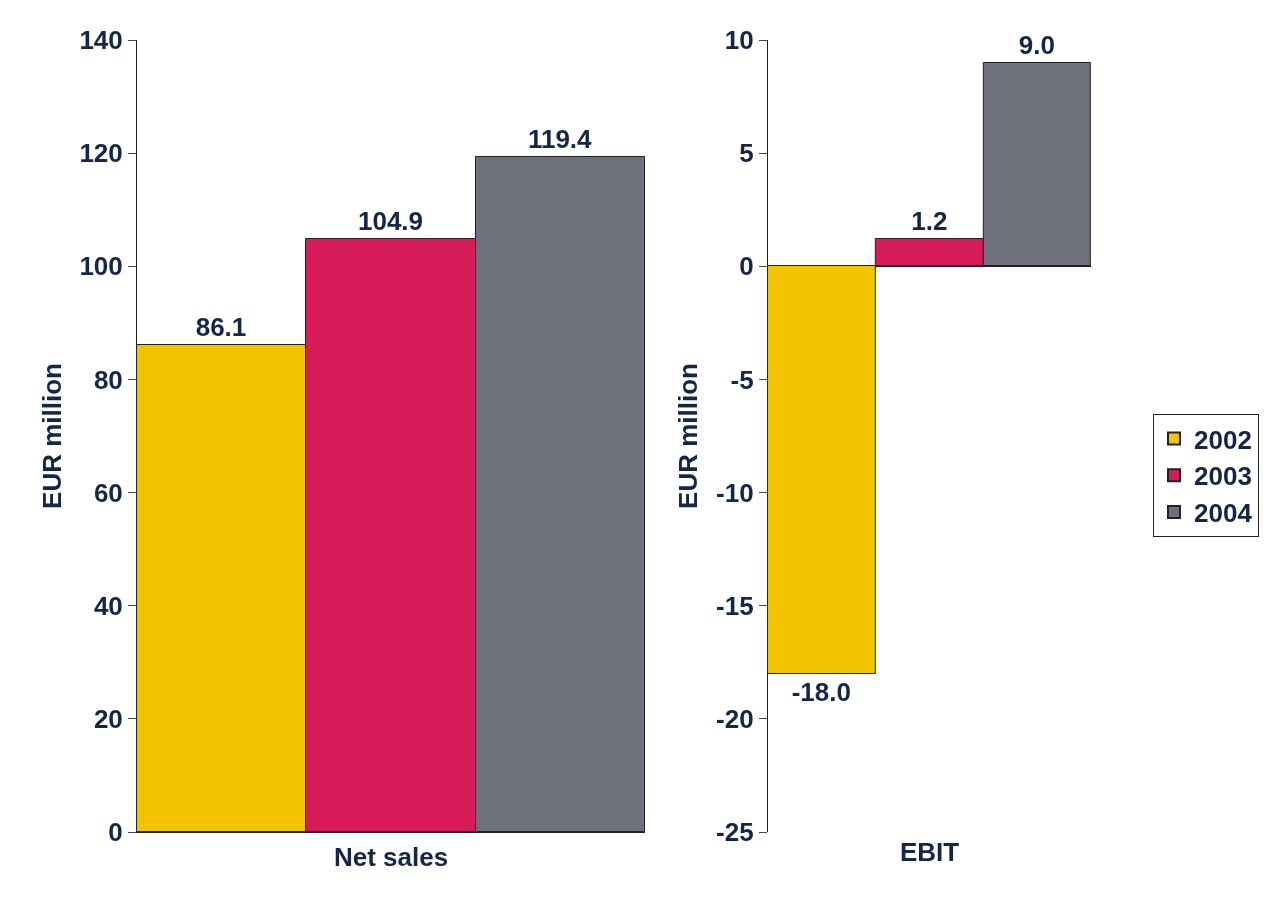  I want to click on y-tick-label: -15, so click(735, 605).